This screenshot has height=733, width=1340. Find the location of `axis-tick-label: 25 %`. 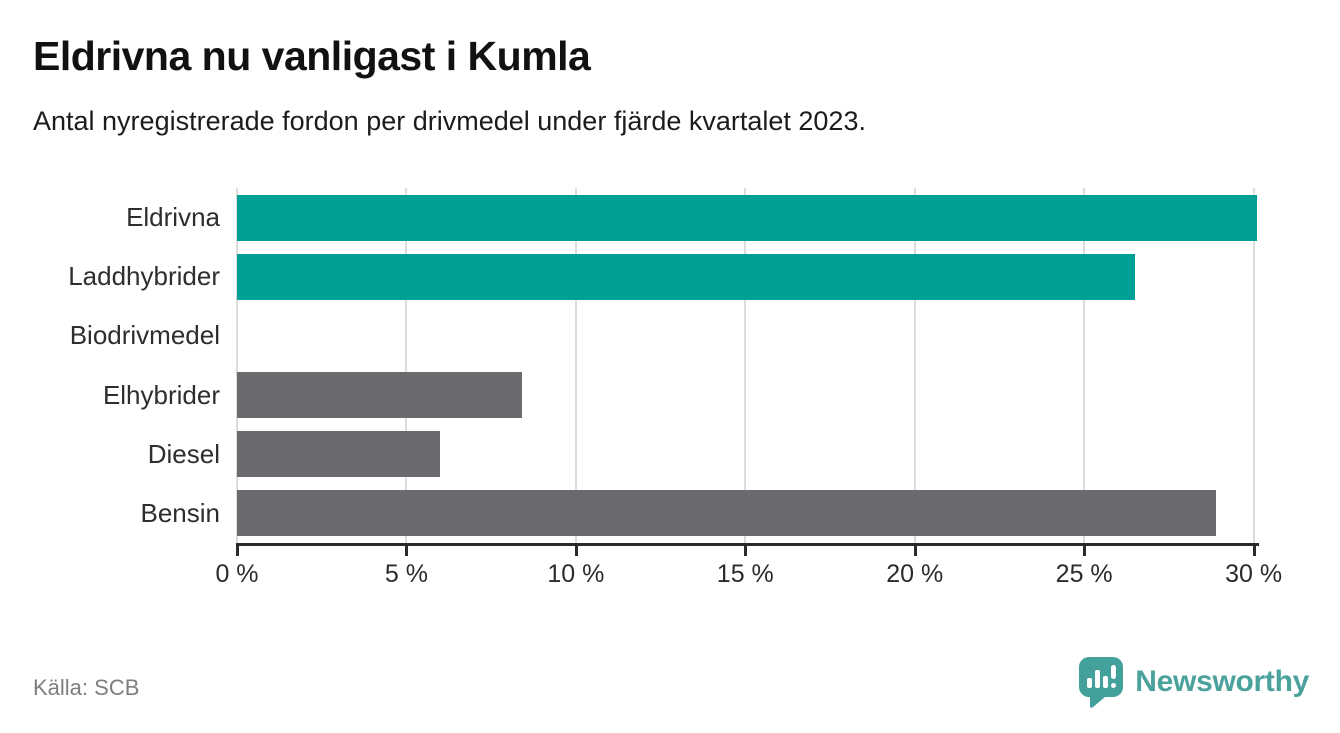

axis-tick-label: 25 % is located at coordinates (1084, 574).